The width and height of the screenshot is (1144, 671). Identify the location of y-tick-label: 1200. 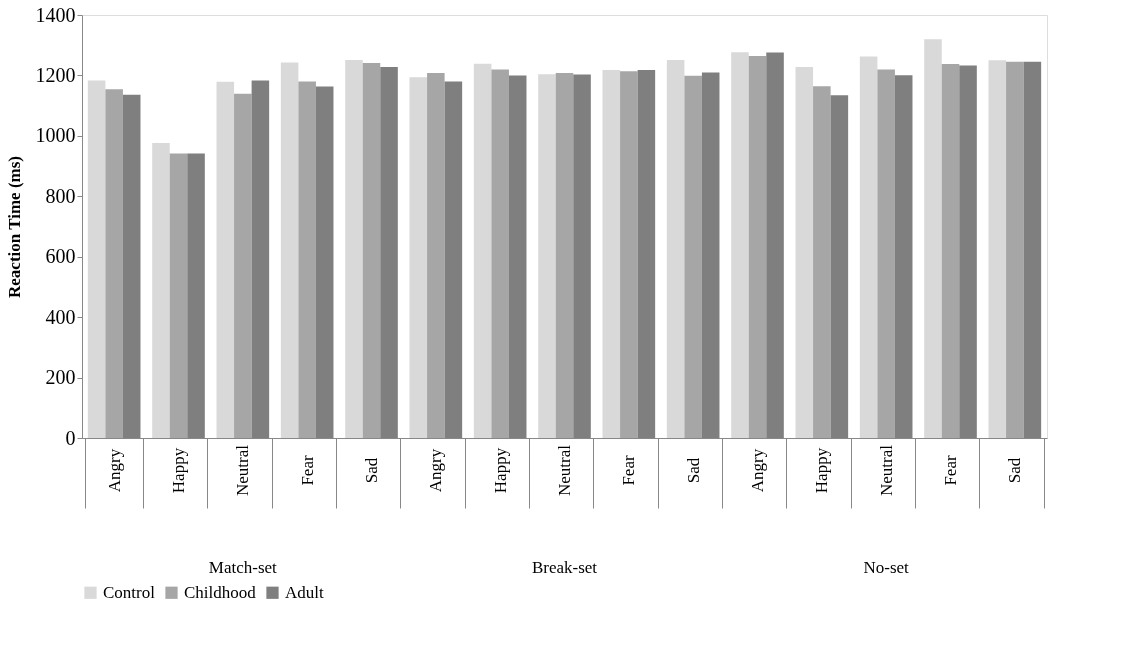
(55, 74).